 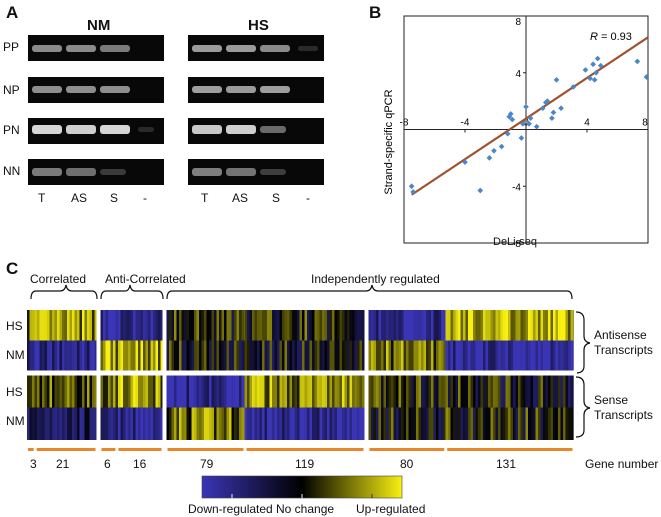 I want to click on legend-label-none: No change, so click(x=305, y=509).